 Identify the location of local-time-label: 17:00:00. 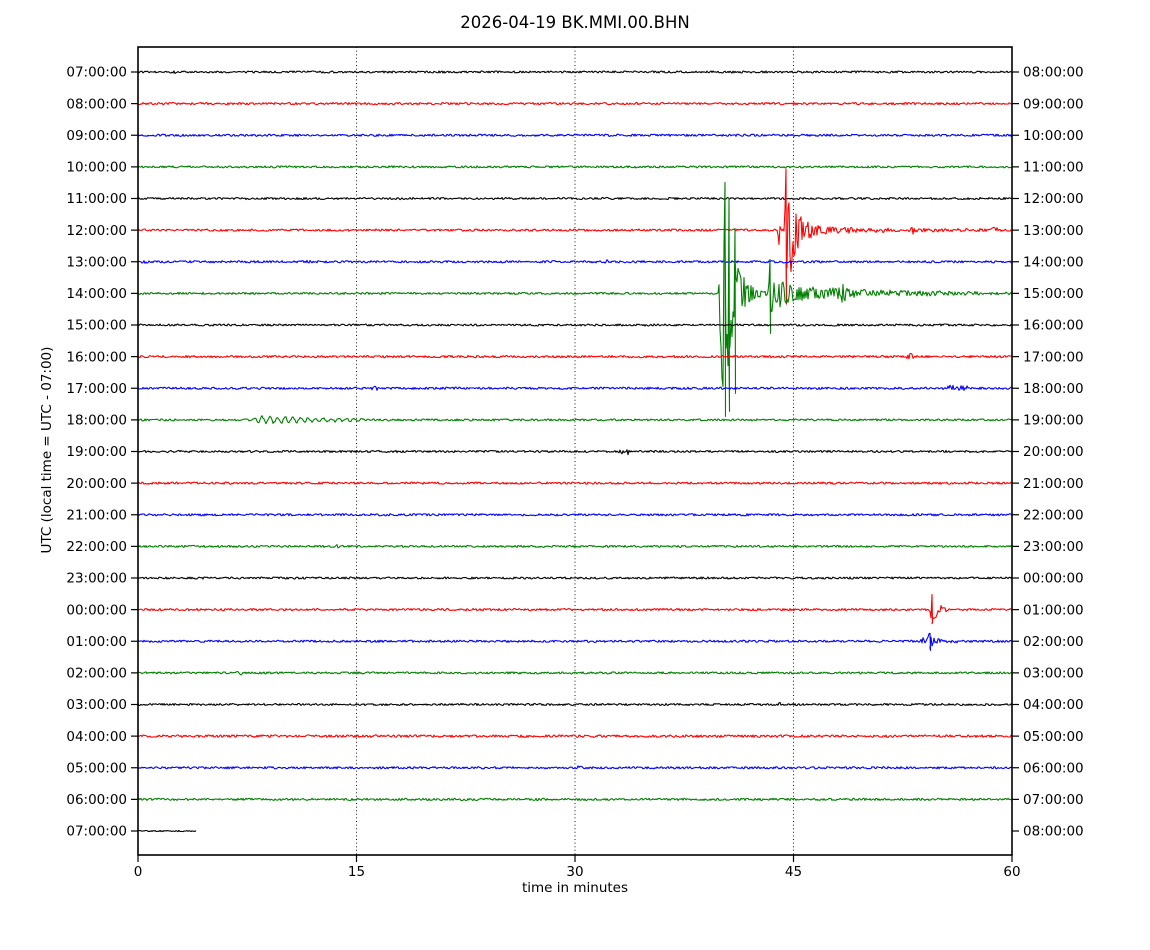
(1053, 357).